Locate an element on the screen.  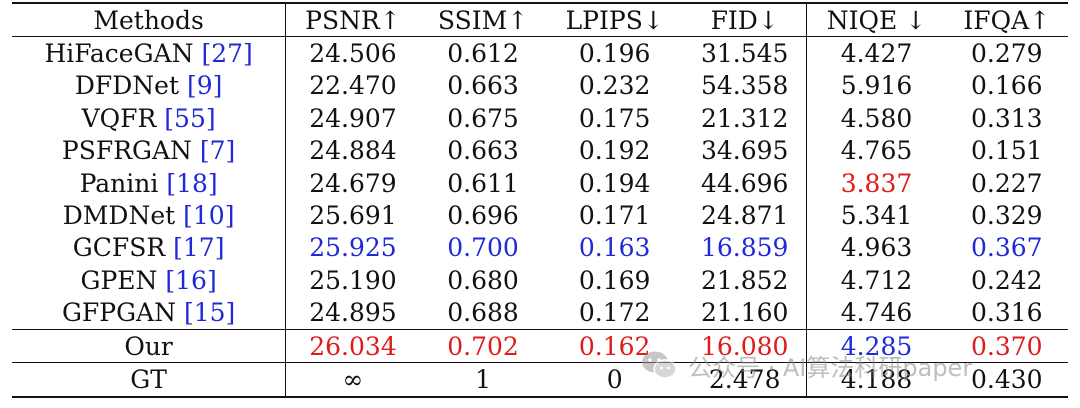
lpips-cell-best: 0.162 is located at coordinates (614, 345).